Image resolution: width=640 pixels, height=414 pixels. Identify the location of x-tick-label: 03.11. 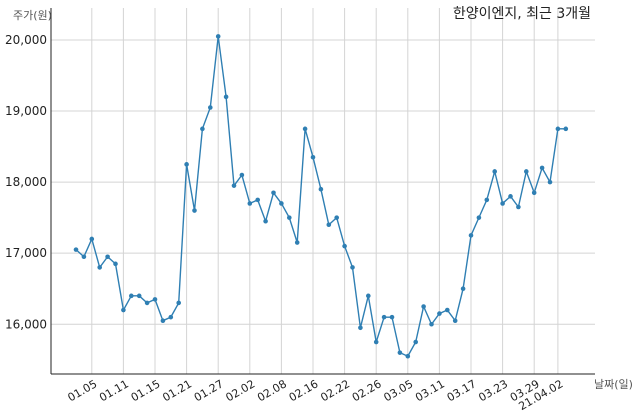
(430, 390).